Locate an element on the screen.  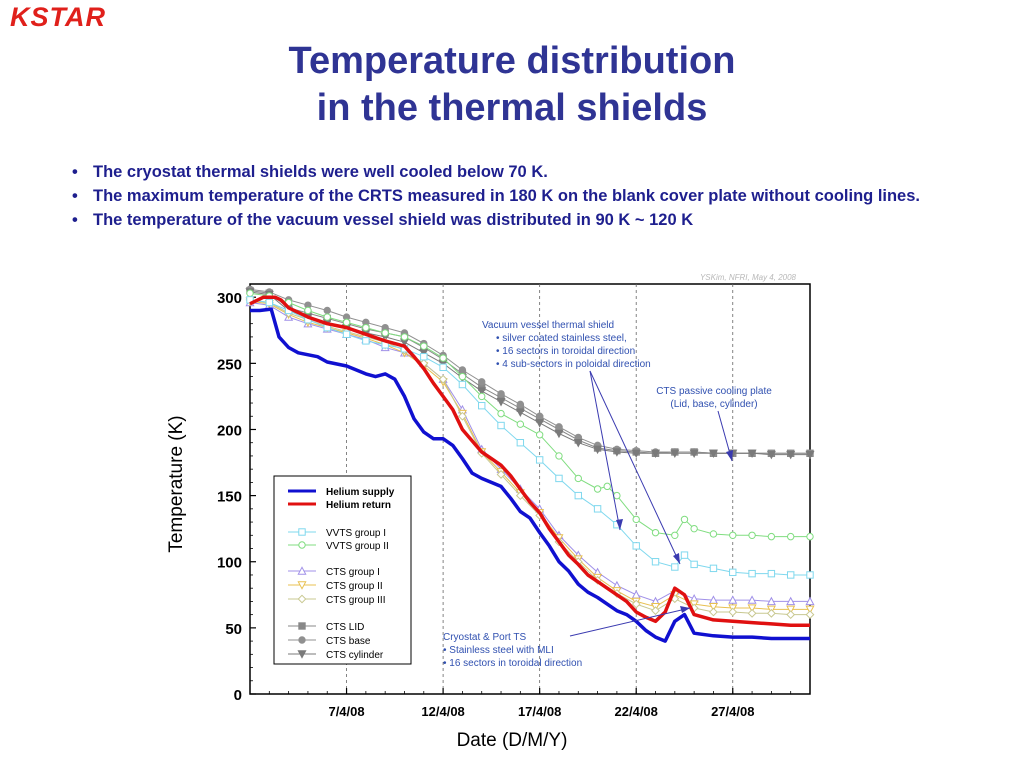
legend-entry: CTS cylinder is located at coordinates (336, 655).